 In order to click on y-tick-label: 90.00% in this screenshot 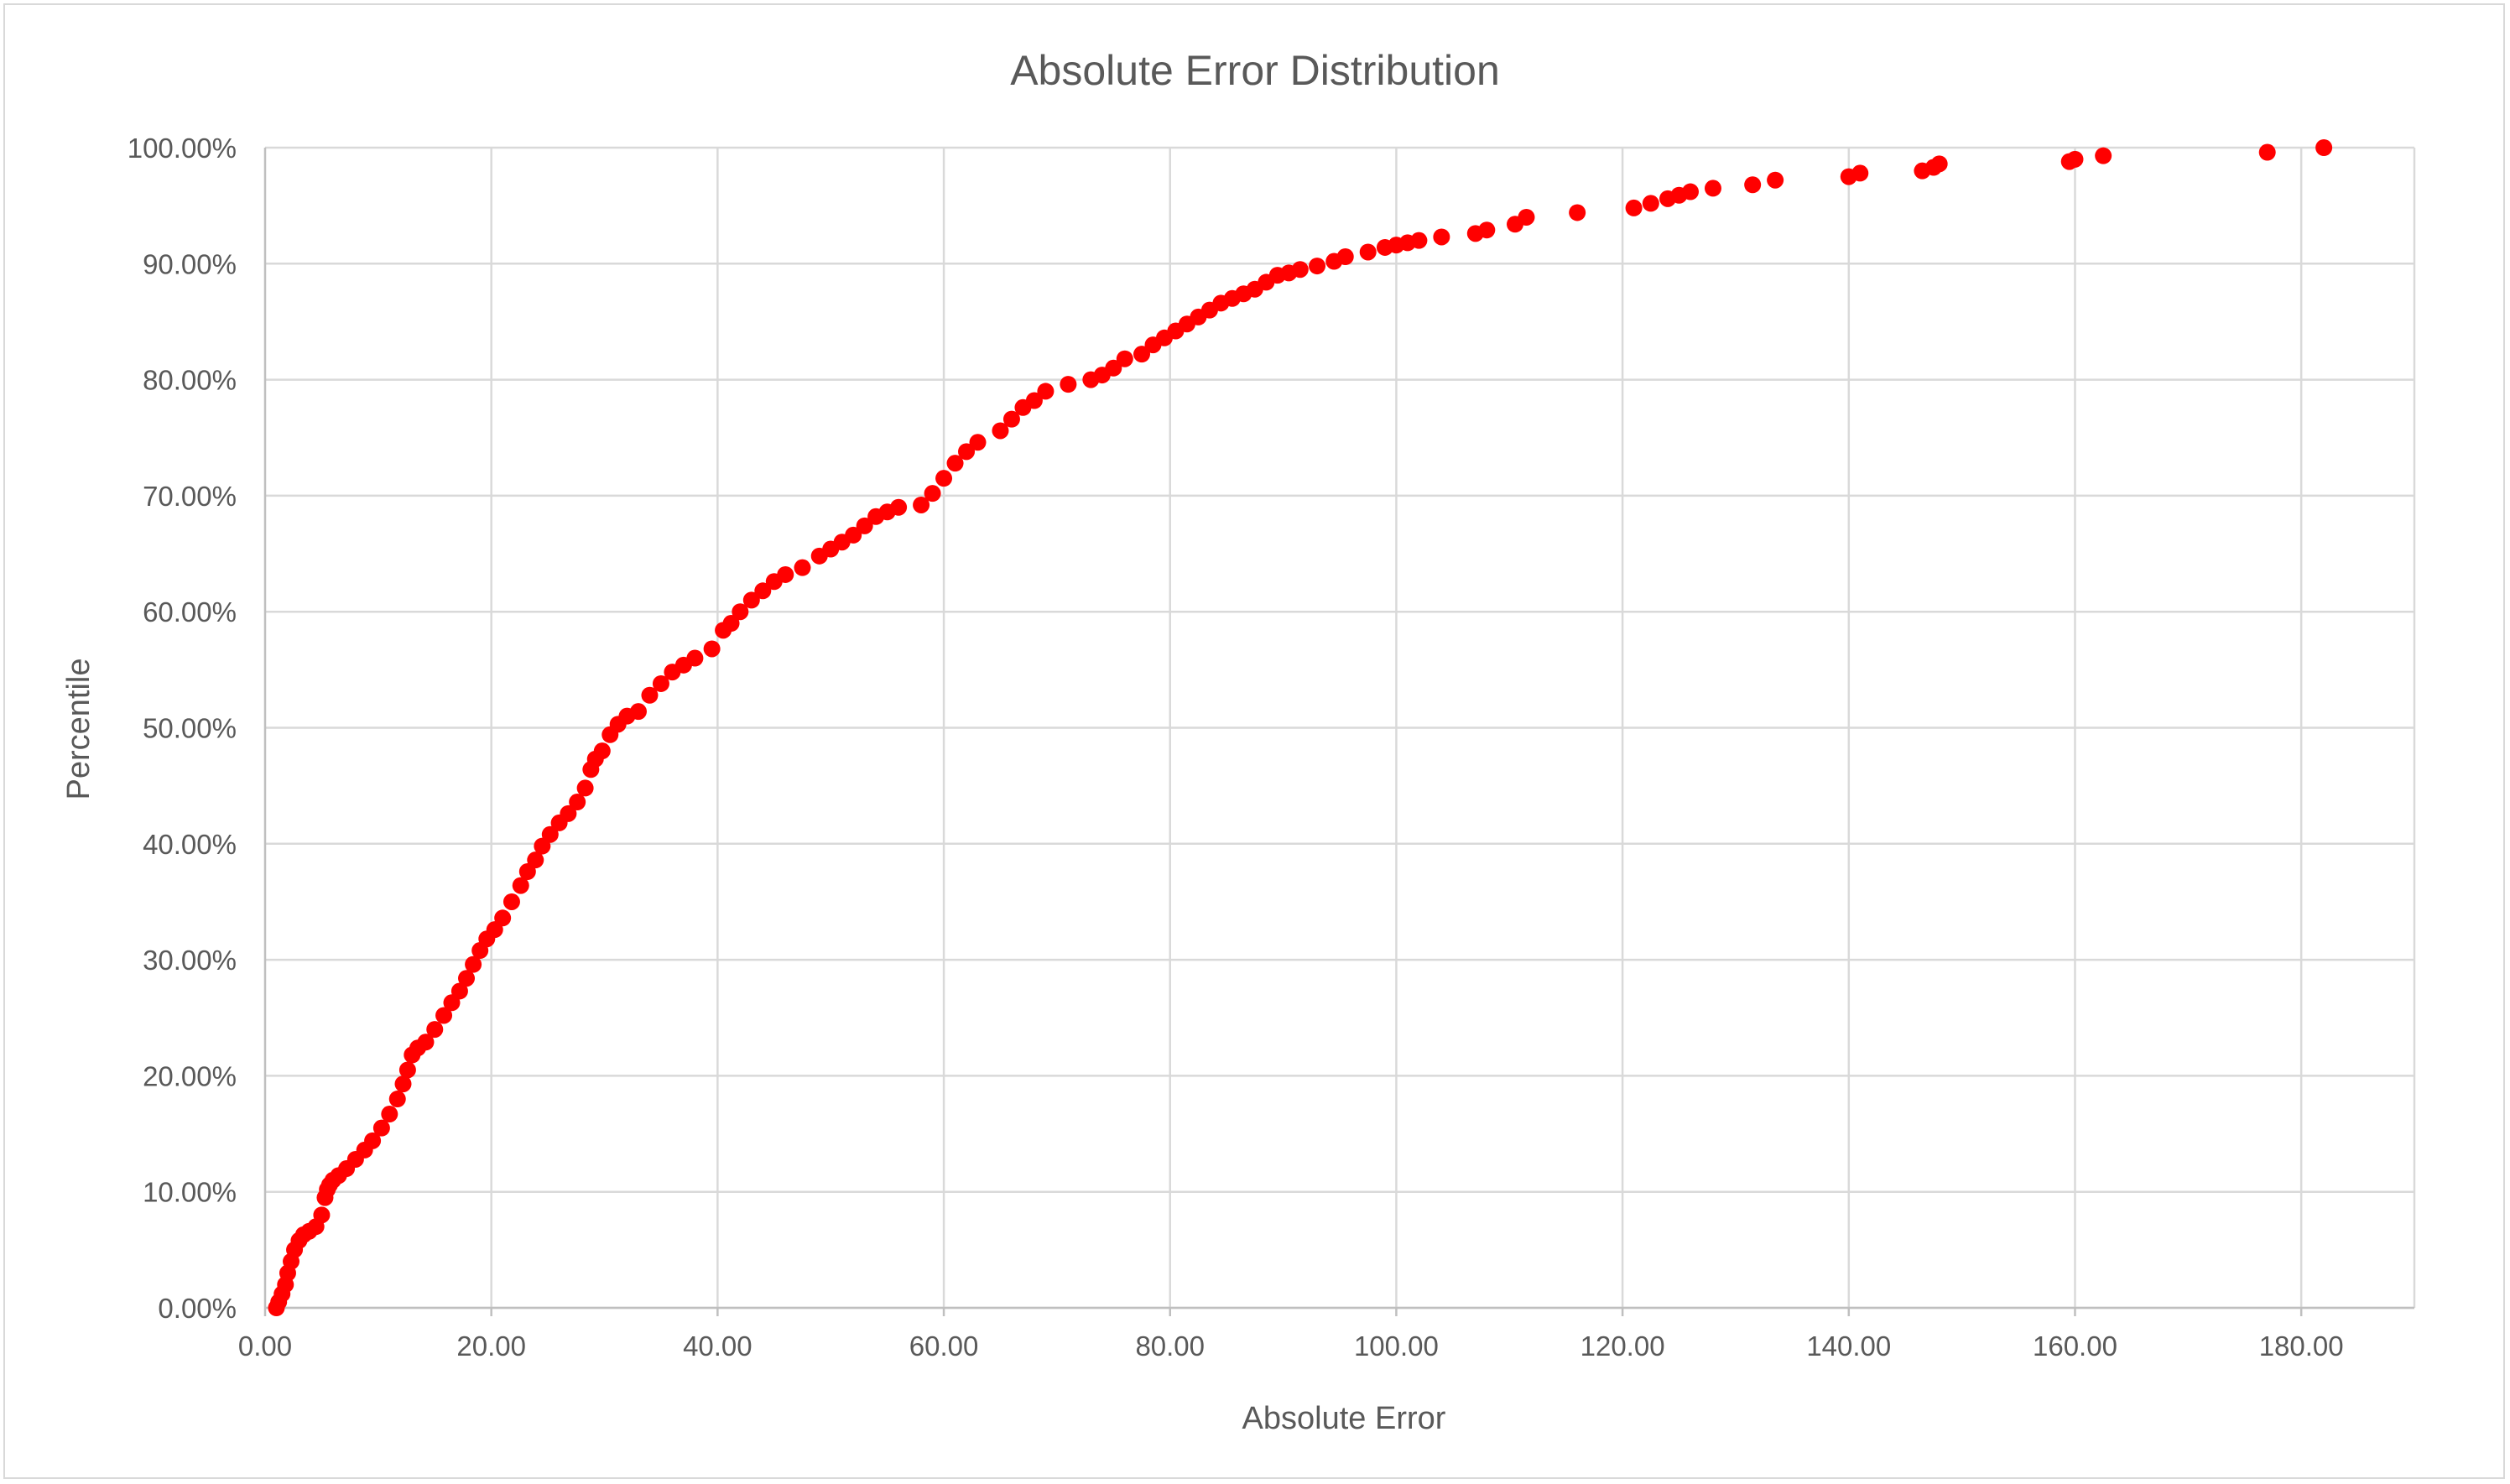, I will do `click(190, 263)`.